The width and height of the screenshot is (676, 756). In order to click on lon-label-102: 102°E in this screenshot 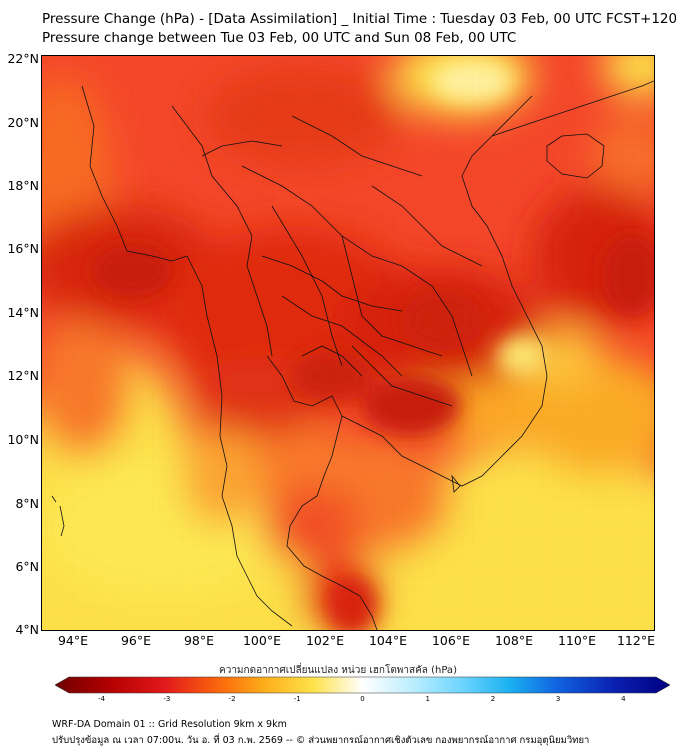, I will do `click(324, 640)`.